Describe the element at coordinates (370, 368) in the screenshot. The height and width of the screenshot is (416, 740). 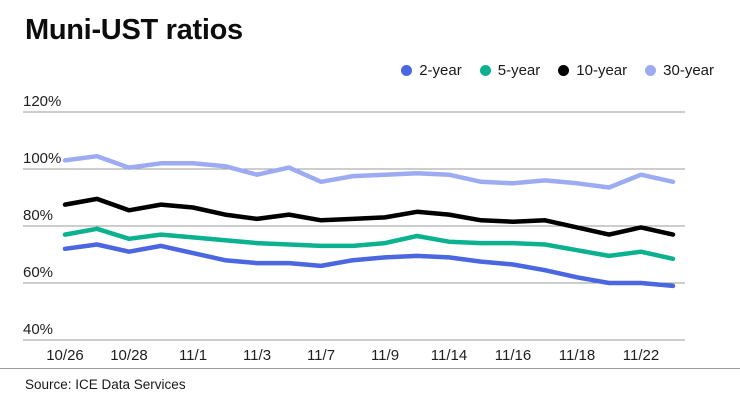
I see `footer-divider` at that location.